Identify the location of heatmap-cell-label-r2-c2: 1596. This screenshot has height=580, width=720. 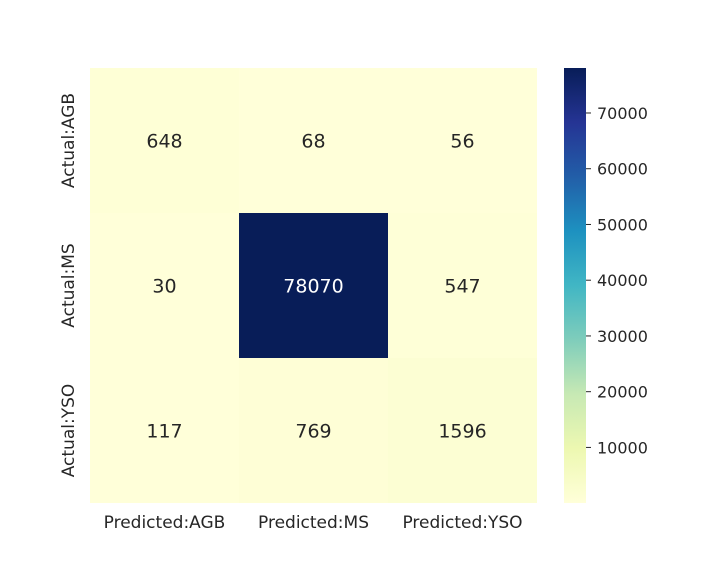
(462, 432).